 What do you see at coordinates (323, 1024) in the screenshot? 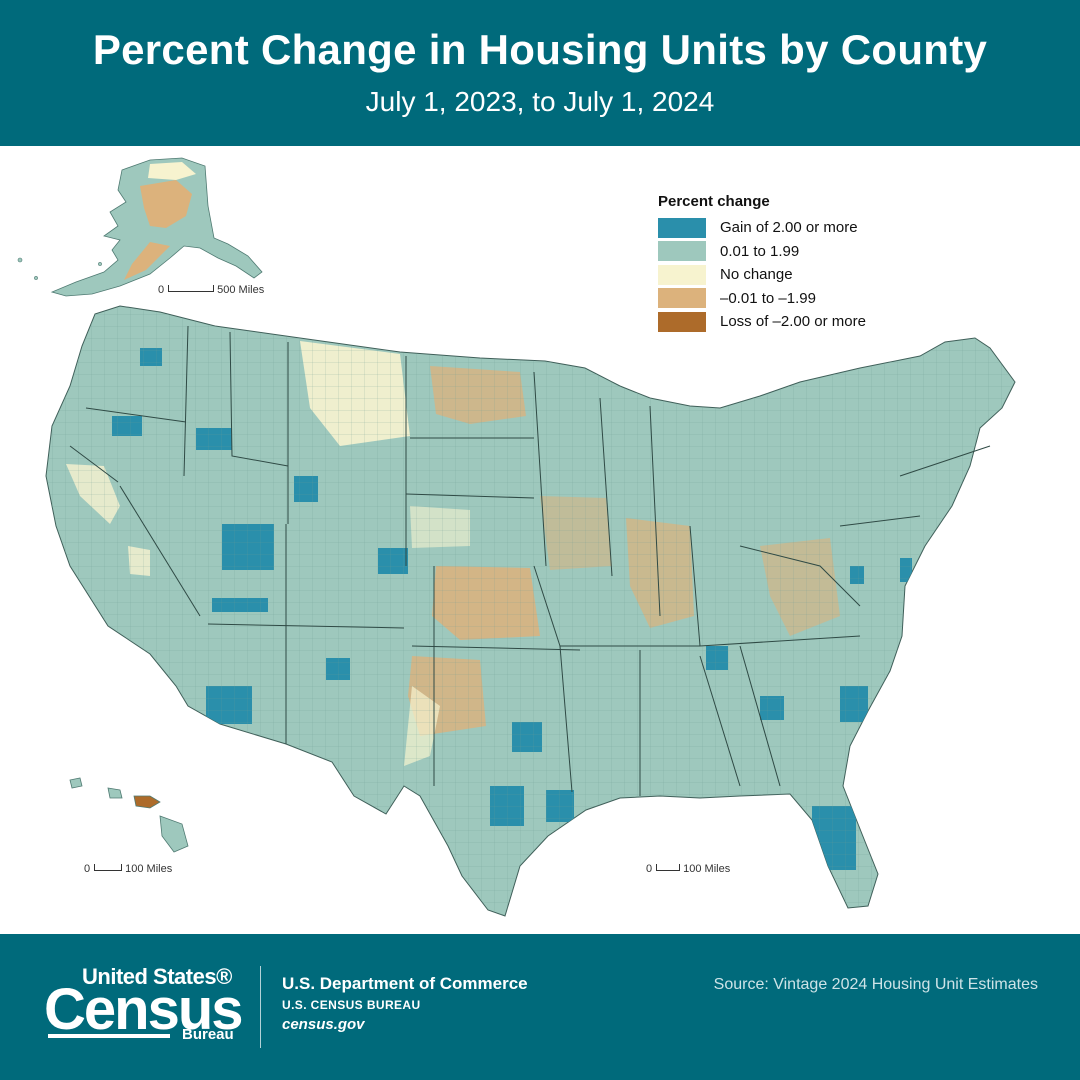
I see `website-link: census.gov` at bounding box center [323, 1024].